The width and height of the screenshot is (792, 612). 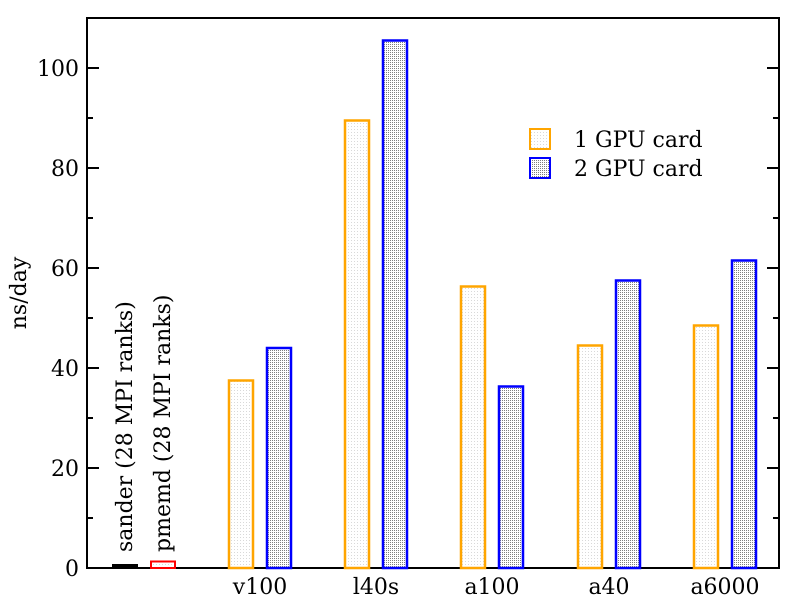 I want to click on cpu-bar-label-1: pmemd (28 MPI ranks), so click(x=163, y=424).